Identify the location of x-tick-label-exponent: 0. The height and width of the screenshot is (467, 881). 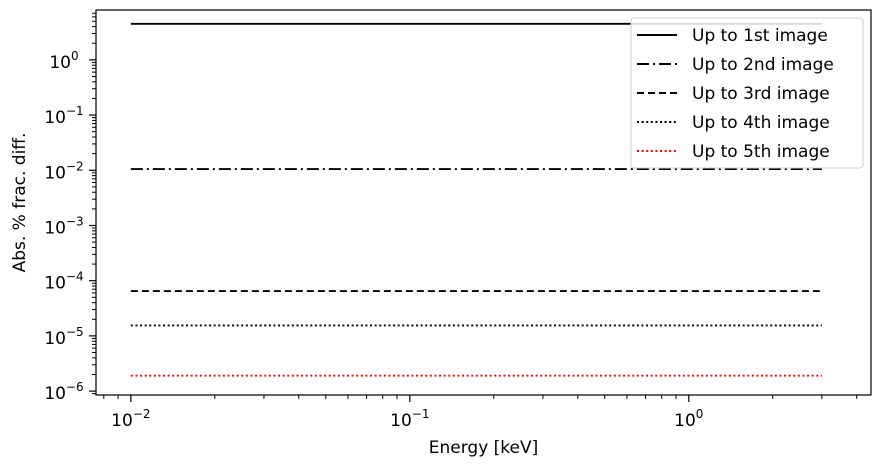
(700, 414).